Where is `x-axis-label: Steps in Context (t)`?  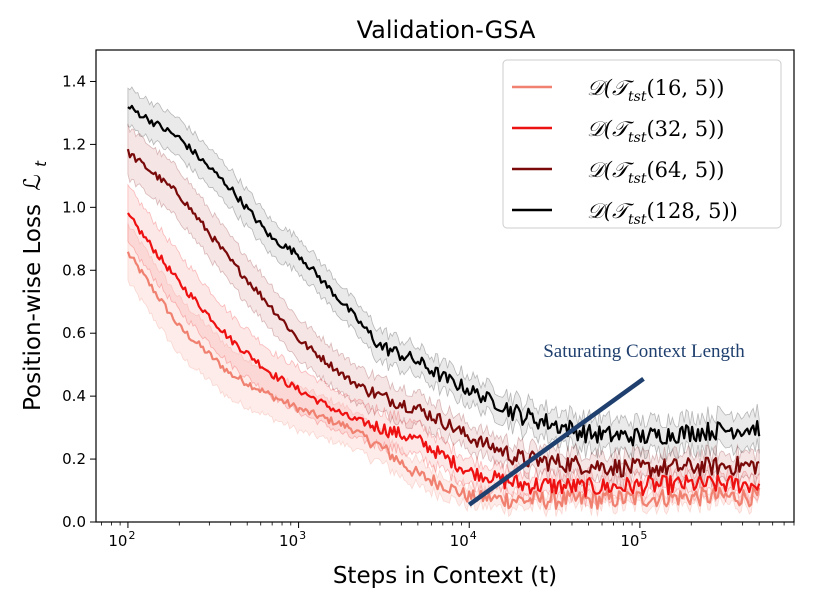
x-axis-label: Steps in Context (t) is located at coordinates (445, 576).